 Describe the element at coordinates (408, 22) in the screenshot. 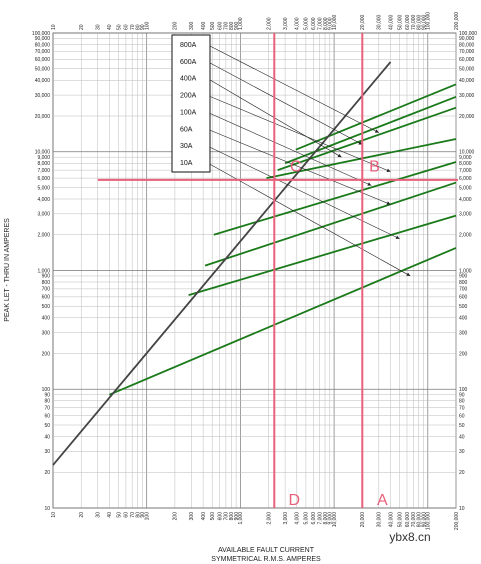

I see `x-tick-label-top: 60,000` at that location.